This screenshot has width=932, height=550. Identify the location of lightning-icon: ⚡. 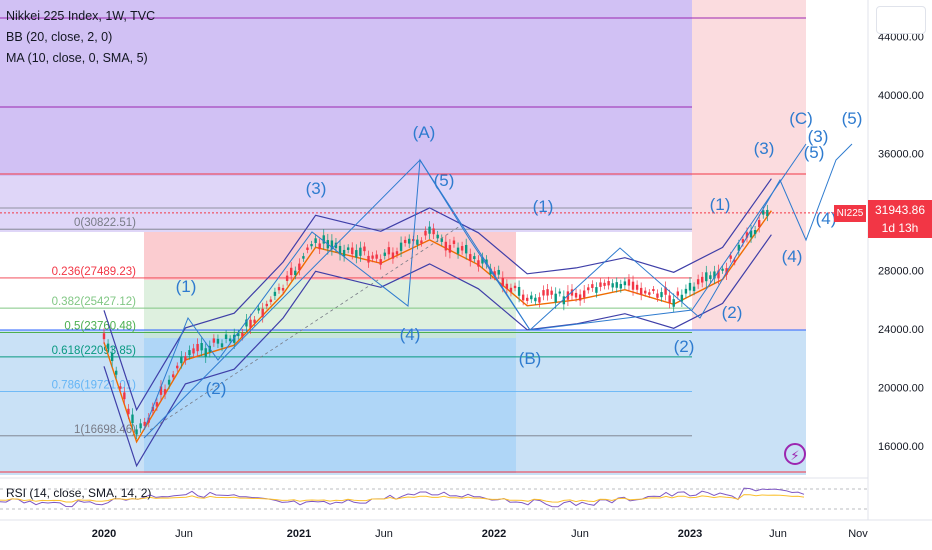
(795, 454).